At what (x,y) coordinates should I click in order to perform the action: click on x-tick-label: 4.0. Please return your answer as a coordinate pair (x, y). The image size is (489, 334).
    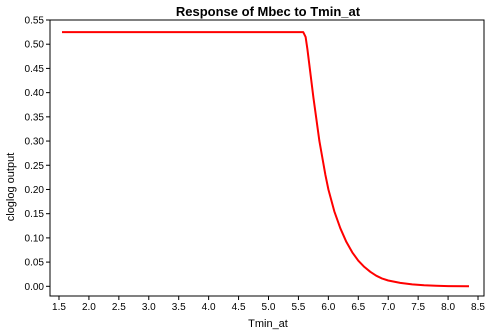
    Looking at the image, I should click on (209, 307).